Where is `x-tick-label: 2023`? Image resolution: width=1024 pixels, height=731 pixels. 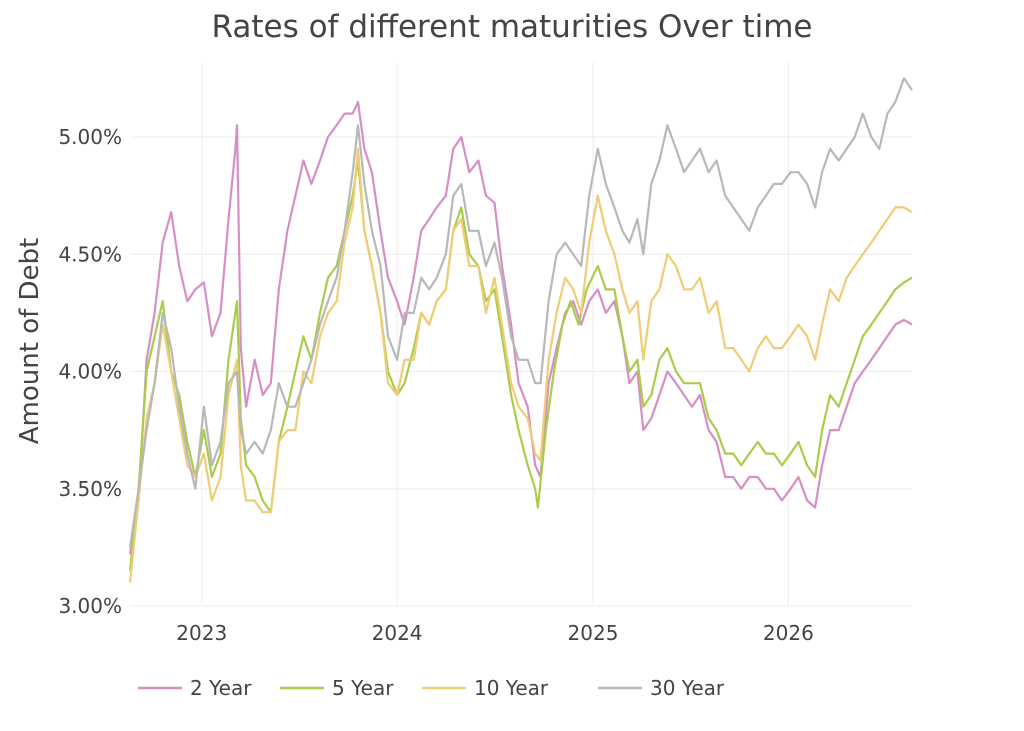
x-tick-label: 2023 is located at coordinates (201, 633).